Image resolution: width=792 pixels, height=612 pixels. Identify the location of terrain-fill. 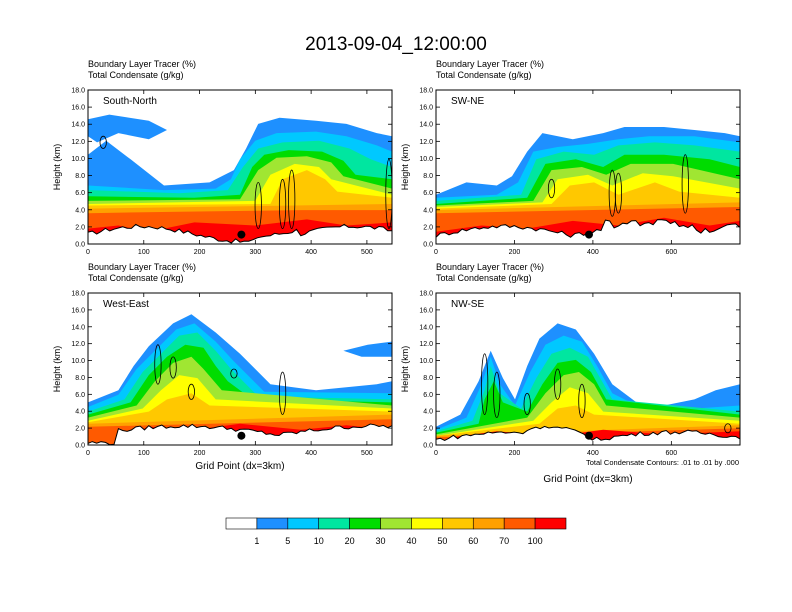
(588, 231).